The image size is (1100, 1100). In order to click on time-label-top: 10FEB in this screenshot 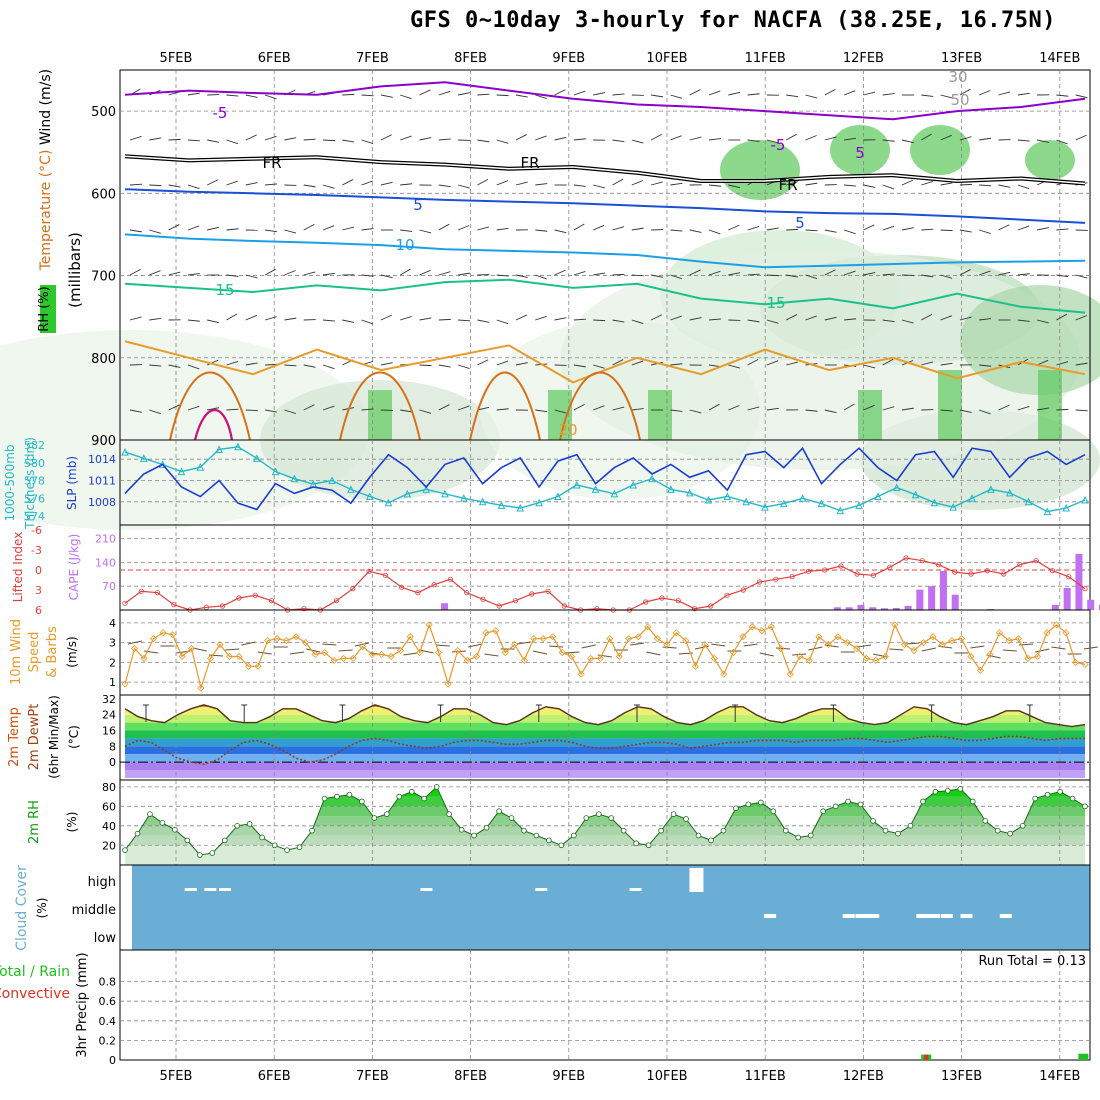, I will do `click(666, 58)`.